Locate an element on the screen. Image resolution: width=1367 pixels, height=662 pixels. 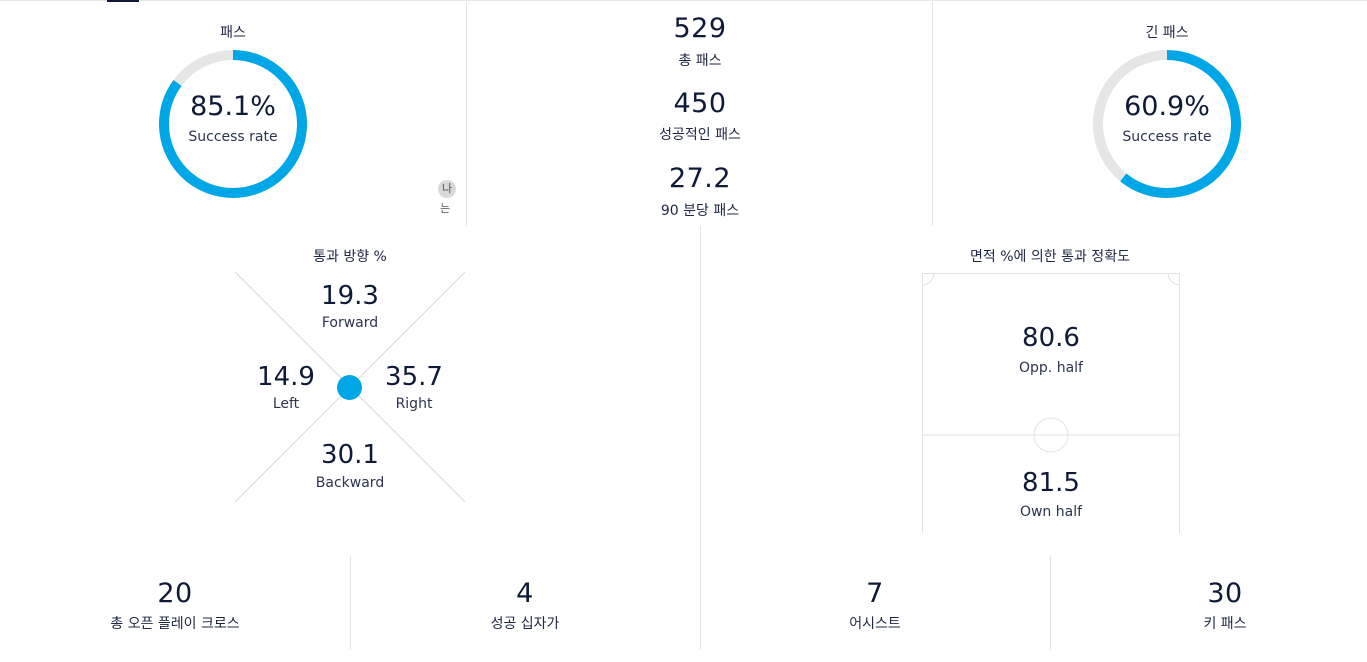
assists-value: 7 is located at coordinates (875, 593).